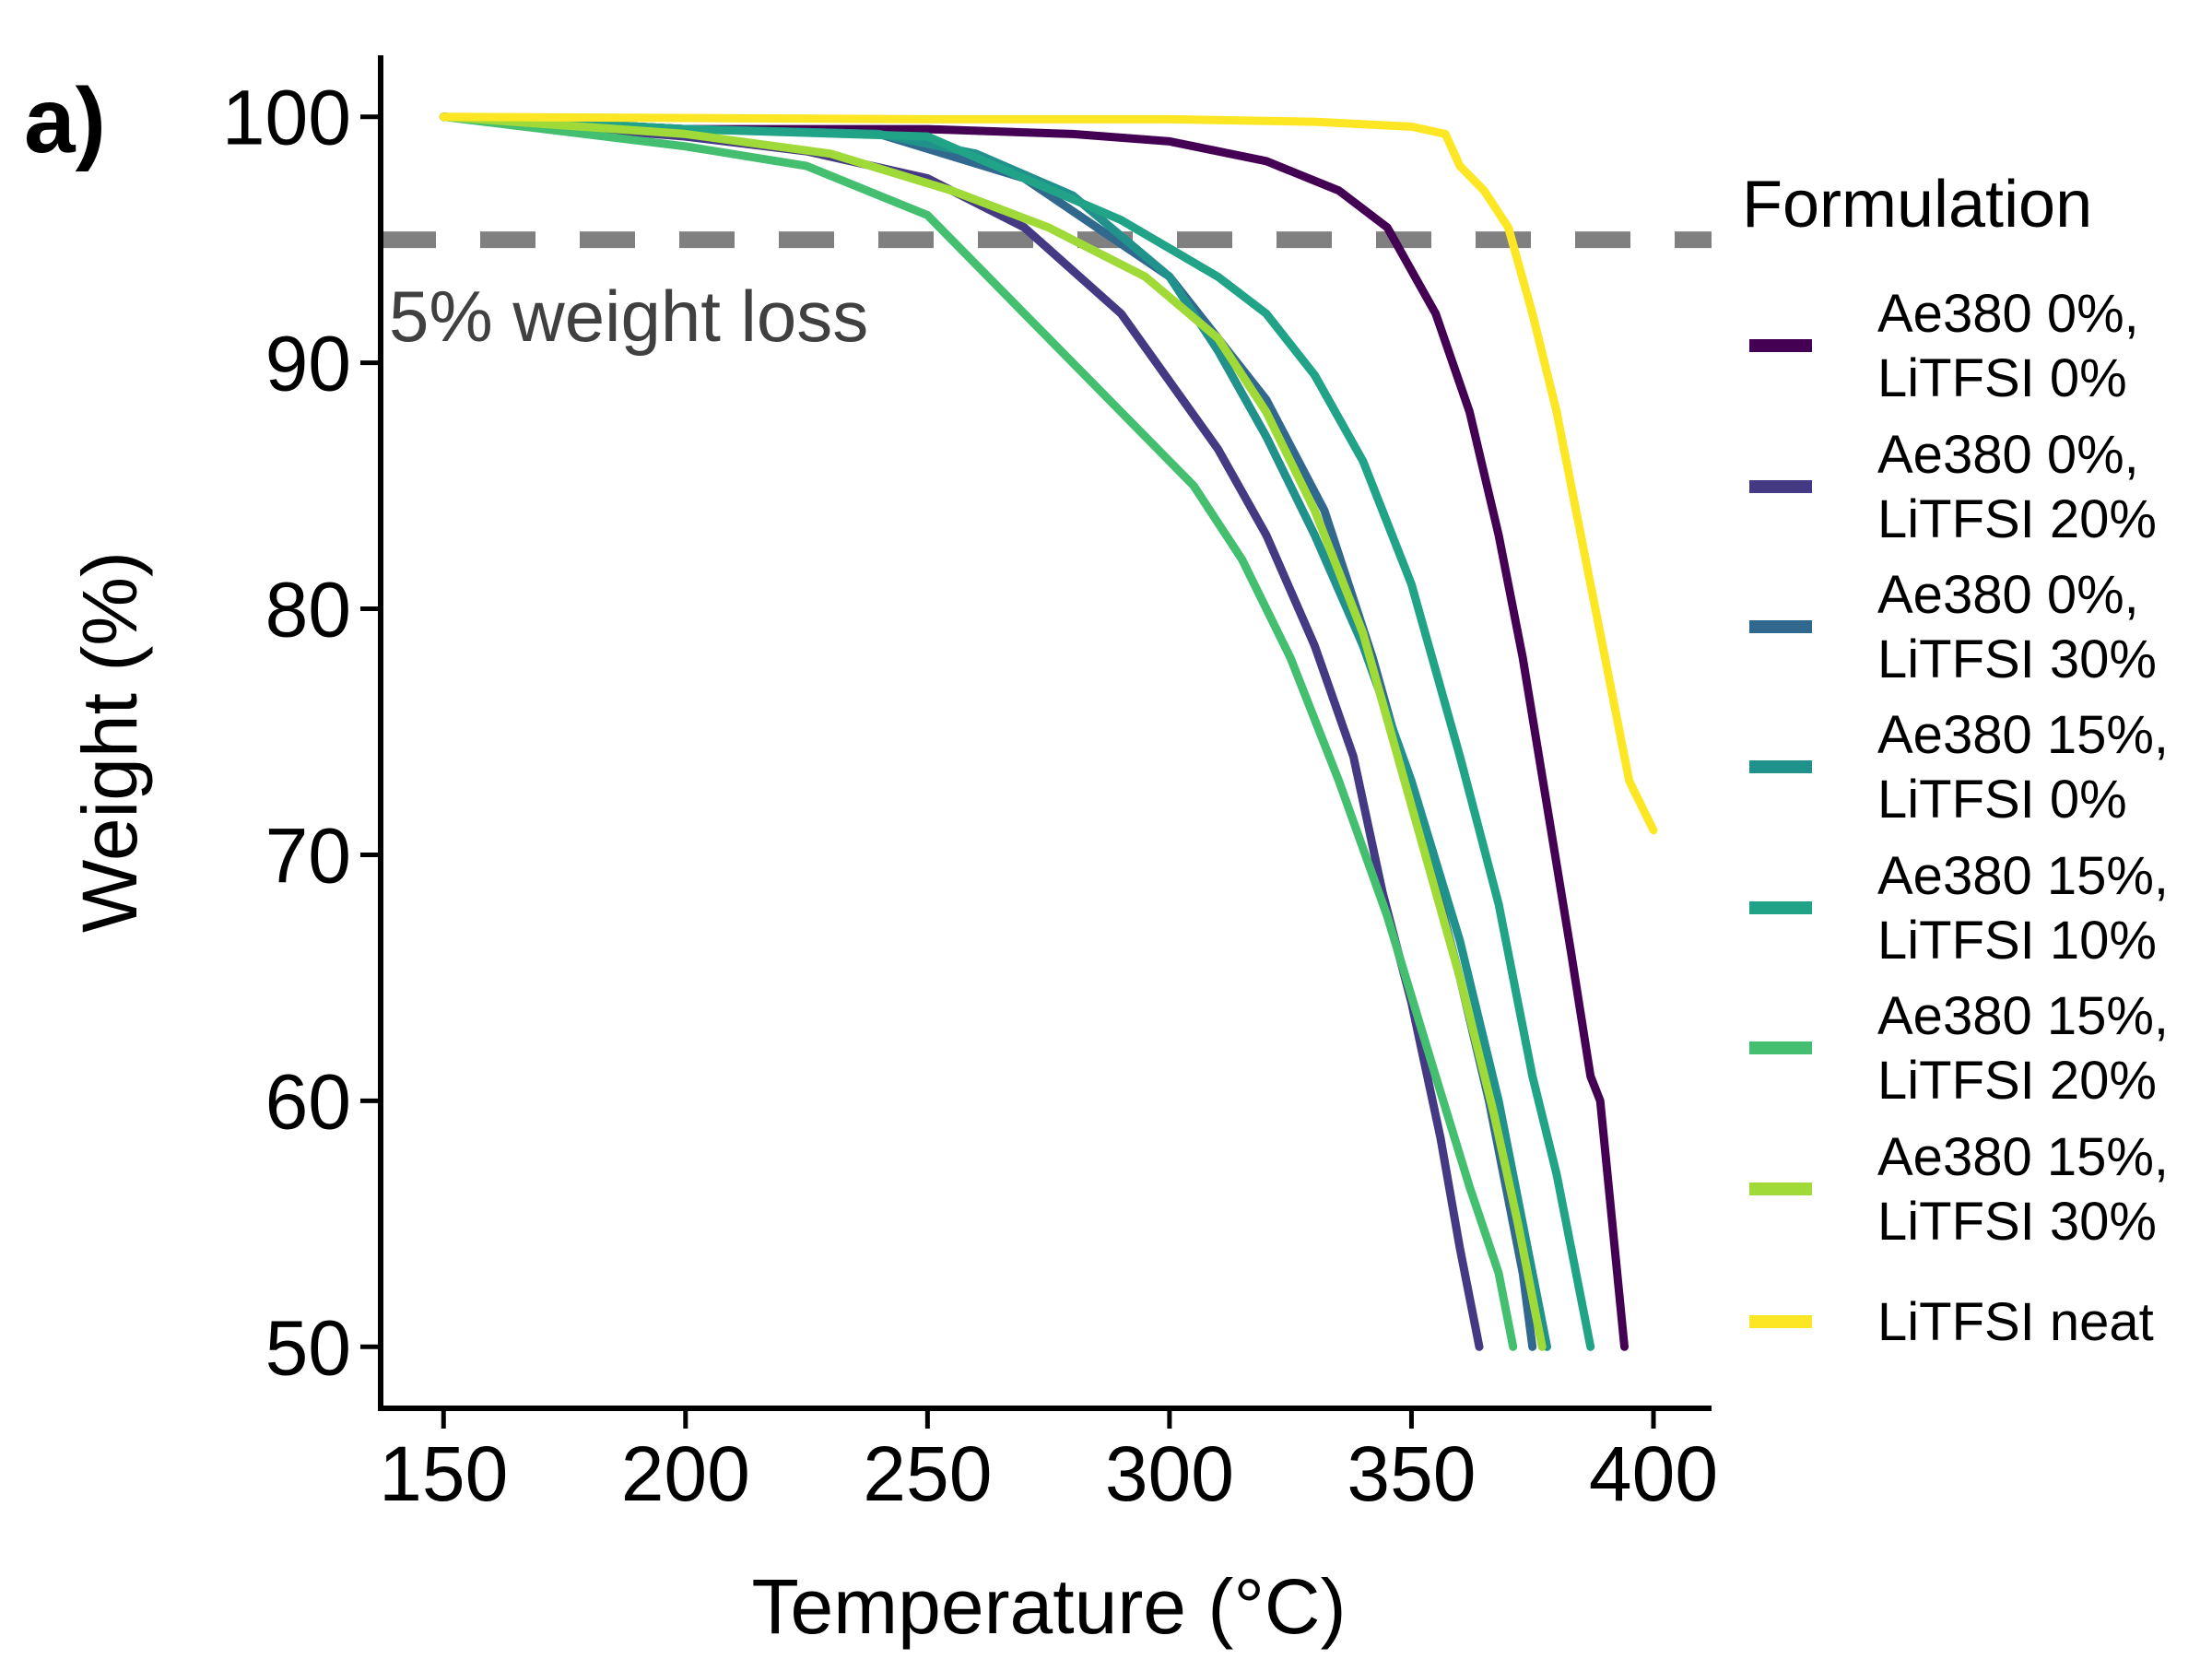  I want to click on legend-label-4: LiTFSI 0%, so click(2002, 800).